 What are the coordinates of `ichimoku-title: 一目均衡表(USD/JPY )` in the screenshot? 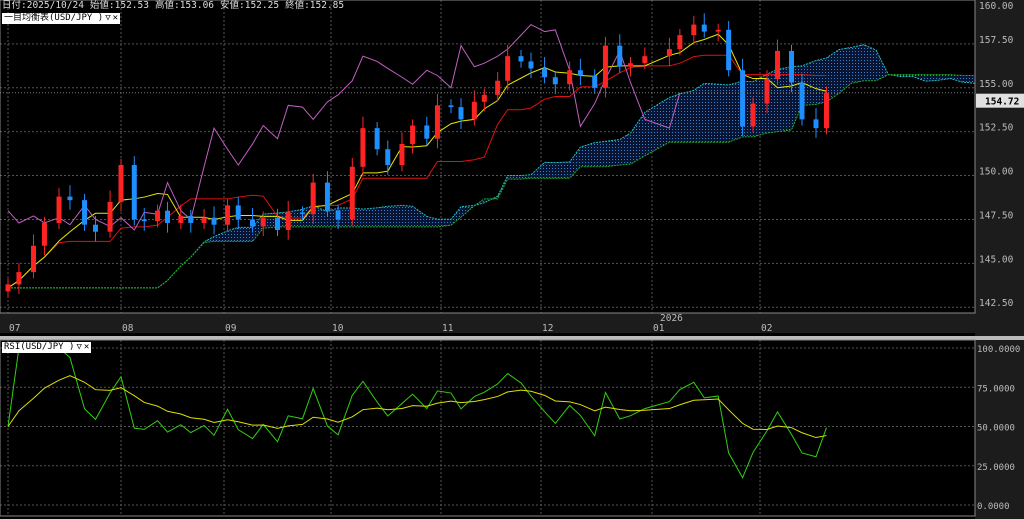 It's located at (54, 18).